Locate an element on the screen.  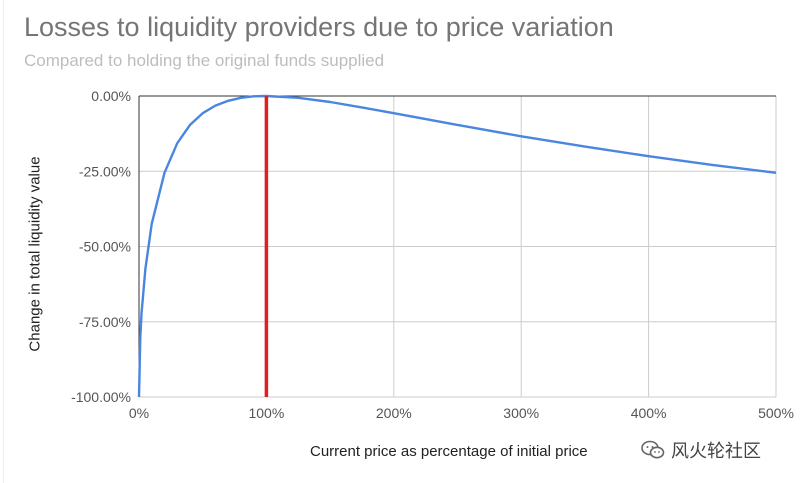
watermark: 风火轮社区 is located at coordinates (701, 450).